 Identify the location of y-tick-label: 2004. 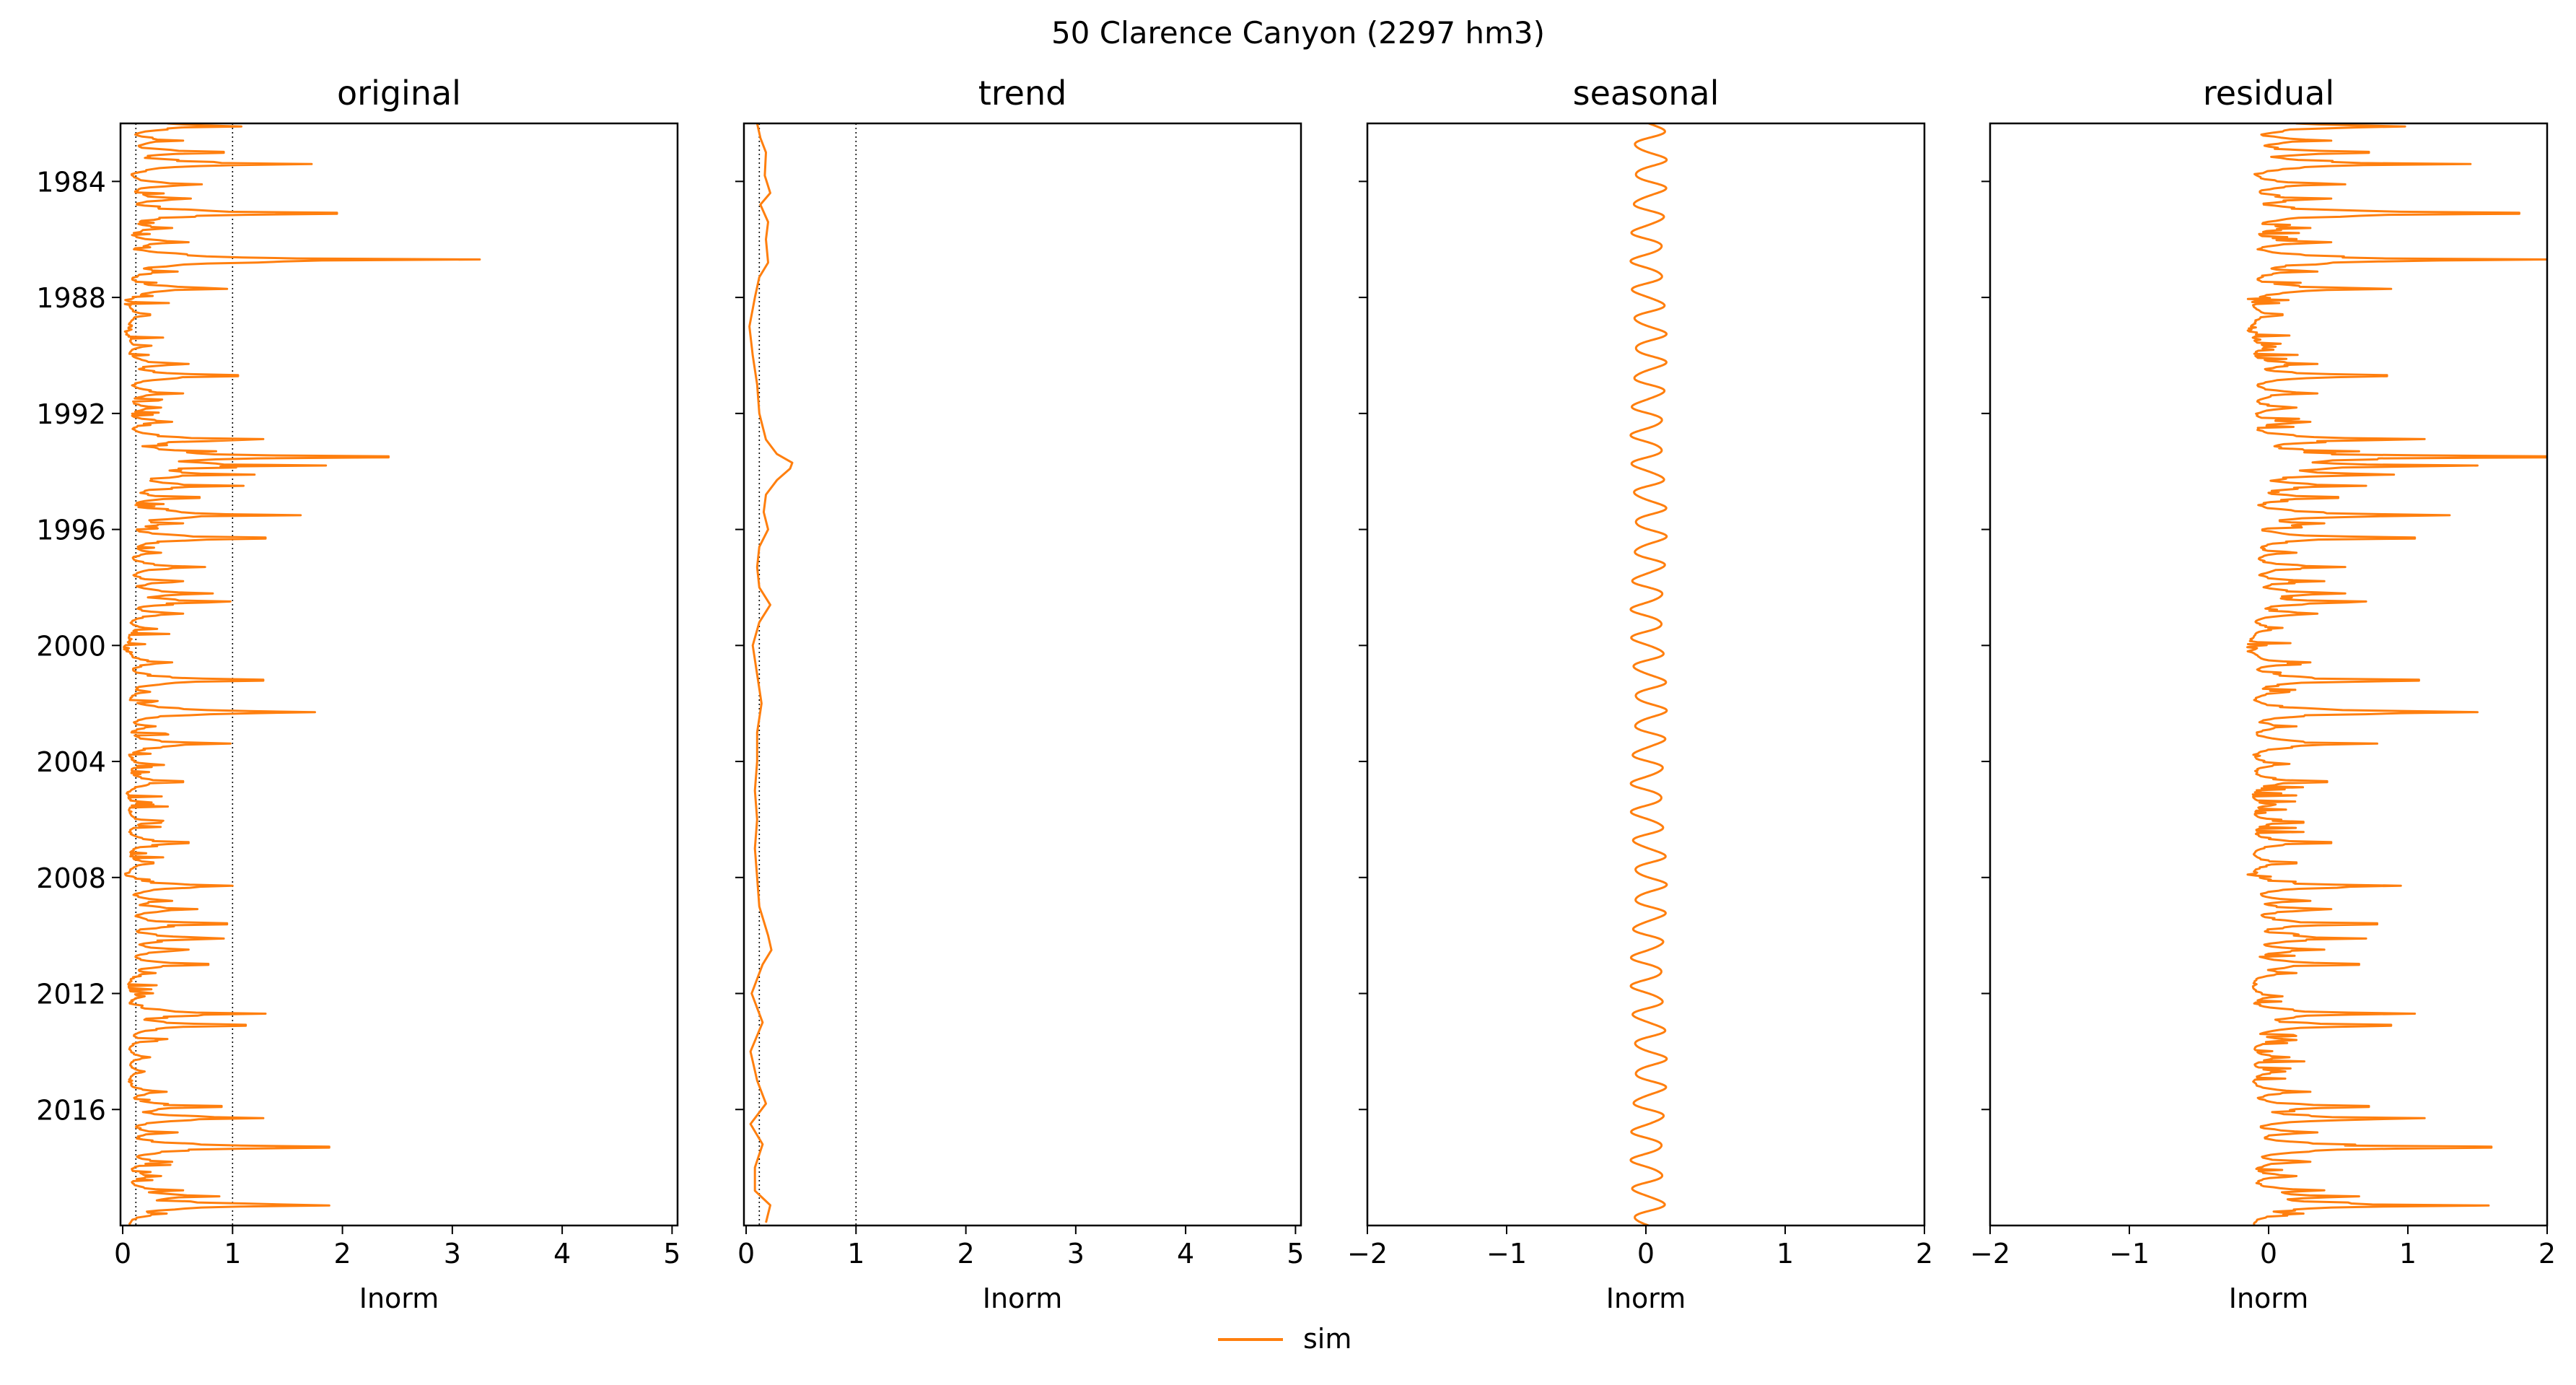
(71, 762).